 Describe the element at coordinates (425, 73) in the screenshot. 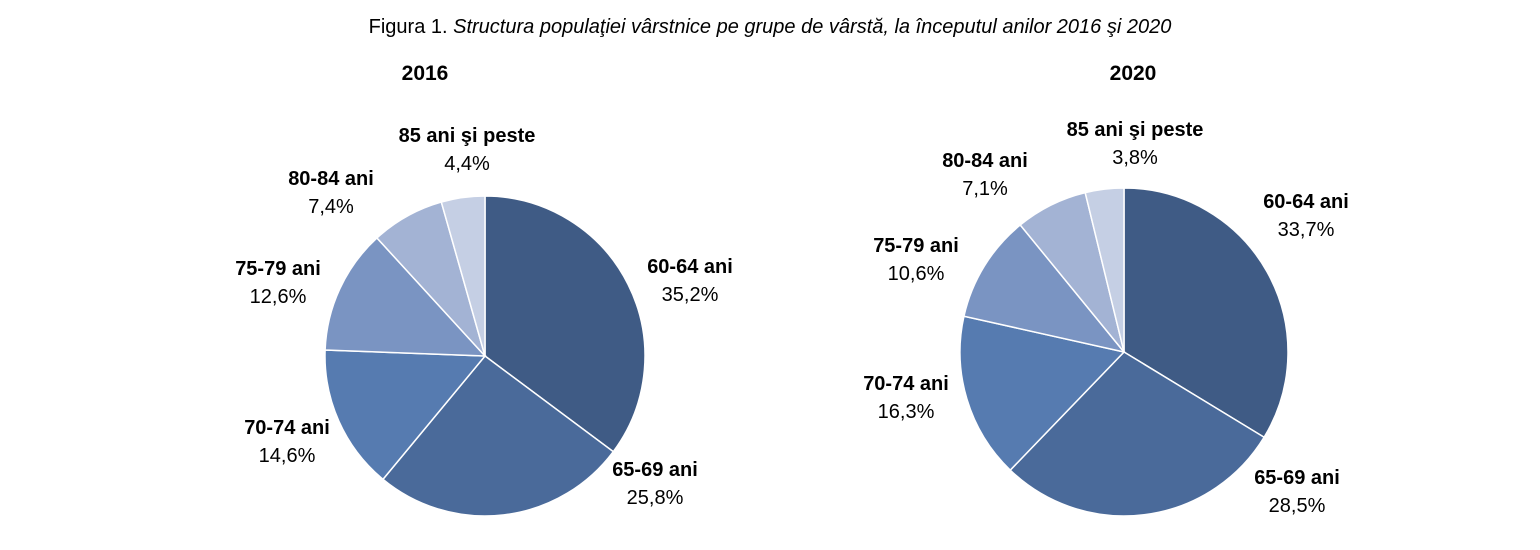

I see `chart-title: 2016` at that location.